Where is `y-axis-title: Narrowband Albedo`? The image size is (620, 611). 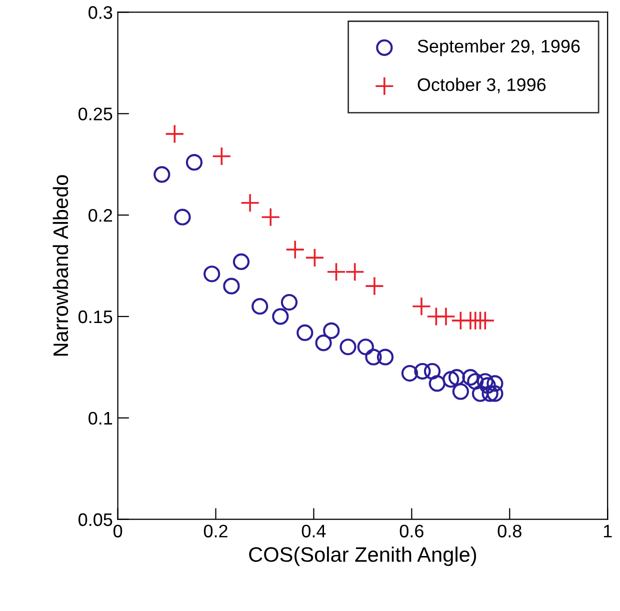
y-axis-title: Narrowband Albedo is located at coordinates (60, 265).